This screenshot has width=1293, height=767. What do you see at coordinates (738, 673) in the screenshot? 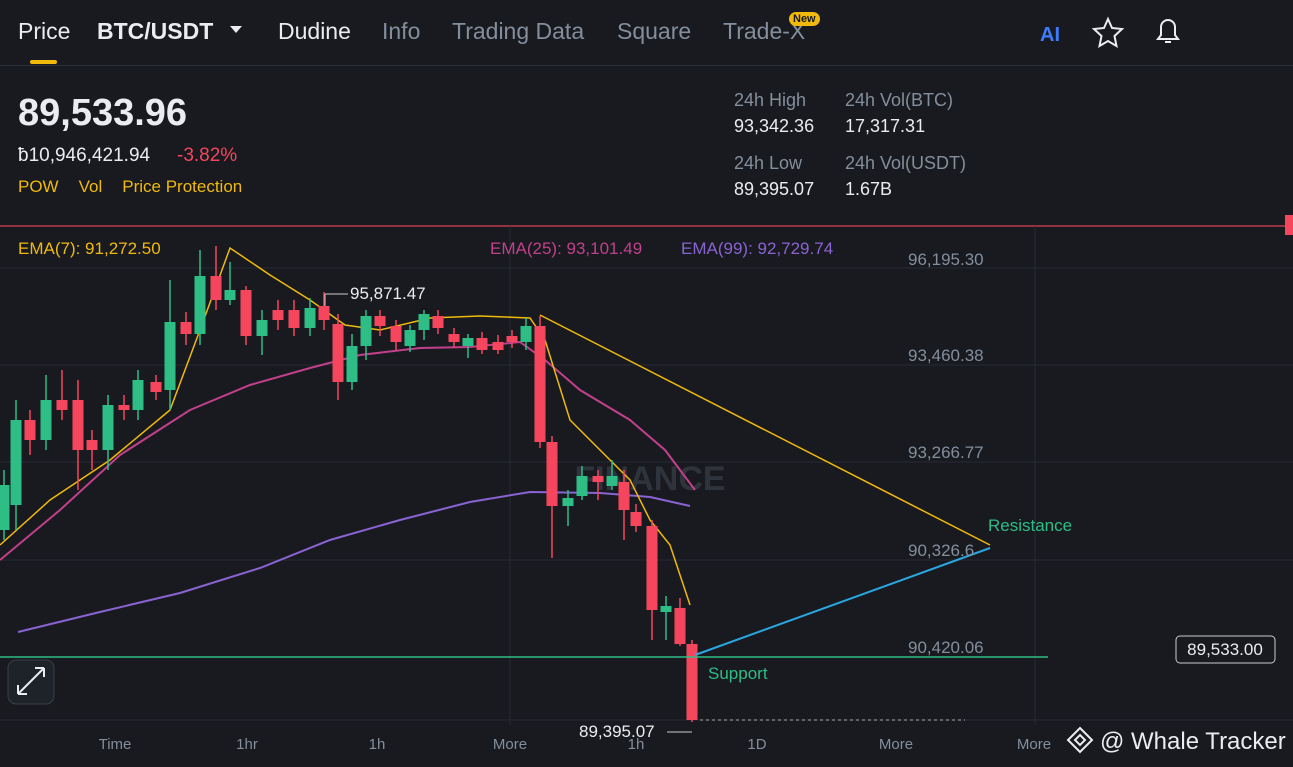
I see `support-label: Support` at bounding box center [738, 673].